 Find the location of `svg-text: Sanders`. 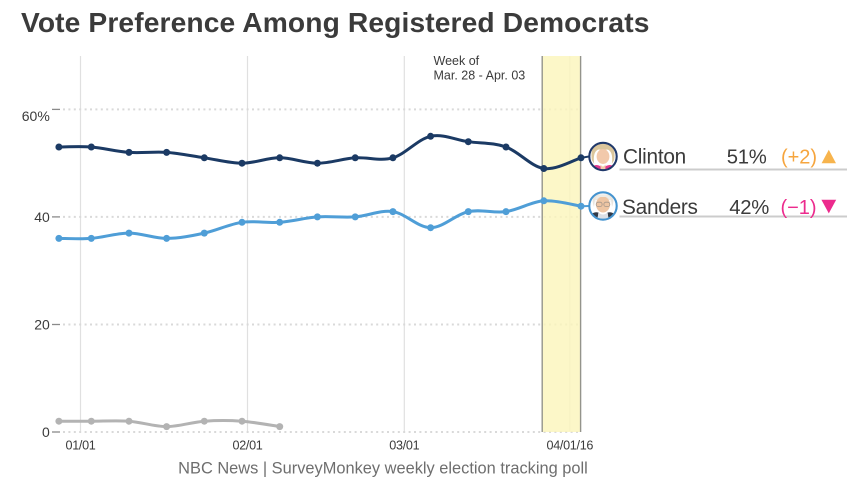

svg-text: Sanders is located at coordinates (660, 207).